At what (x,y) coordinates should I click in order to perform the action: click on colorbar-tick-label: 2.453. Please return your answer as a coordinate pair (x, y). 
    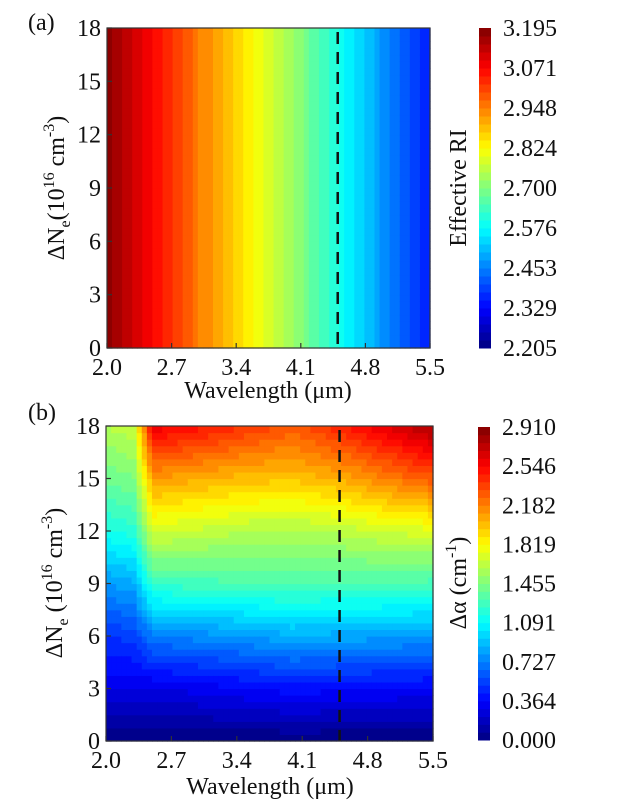
    Looking at the image, I should click on (530, 269).